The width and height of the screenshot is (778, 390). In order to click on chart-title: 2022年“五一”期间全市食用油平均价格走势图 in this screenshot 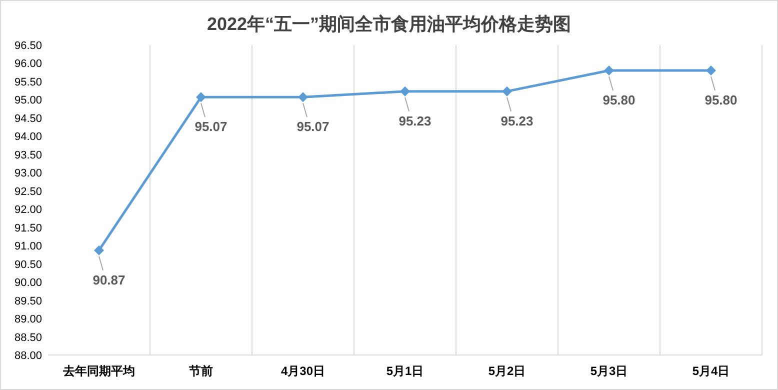, I will do `click(389, 24)`.